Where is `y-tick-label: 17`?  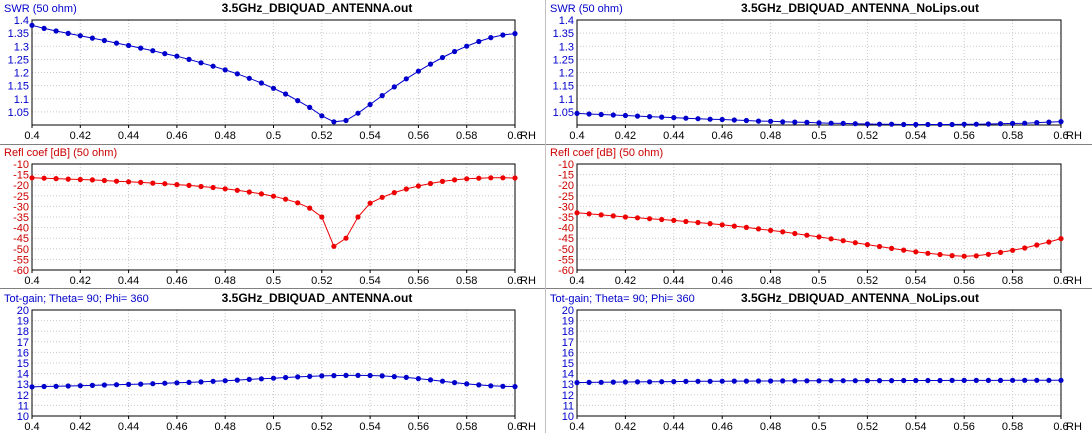 y-tick-label: 17 is located at coordinates (568, 343).